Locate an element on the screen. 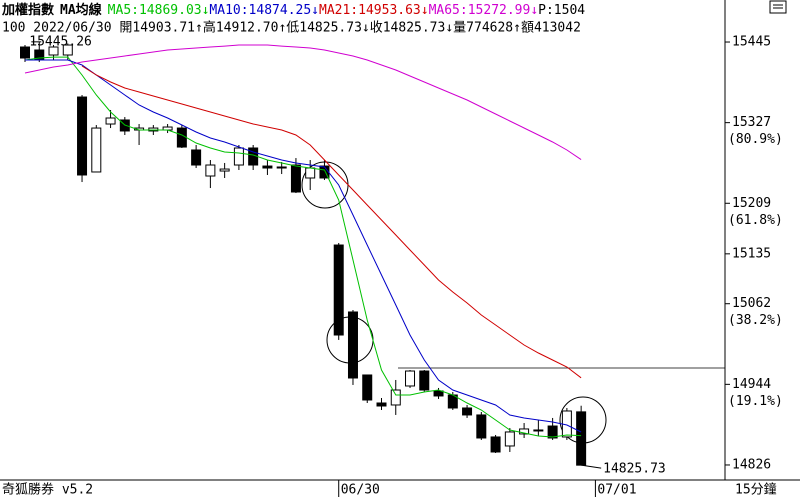  y-tick-note: (61.8%) is located at coordinates (755, 220).